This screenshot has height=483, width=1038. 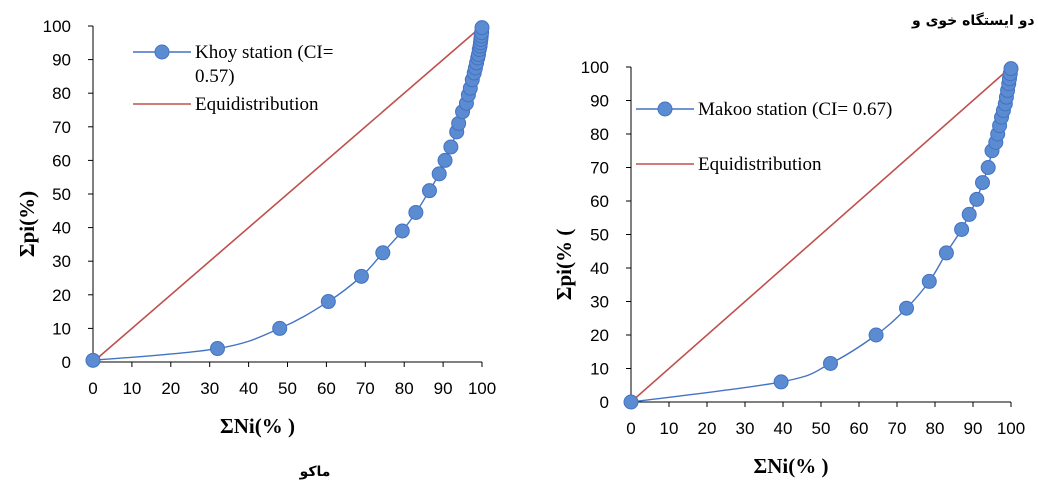 What do you see at coordinates (974, 20) in the screenshot?
I see `figure-caption: شکل۵- منحنی توزیع دو ایستگاه خوی و` at bounding box center [974, 20].